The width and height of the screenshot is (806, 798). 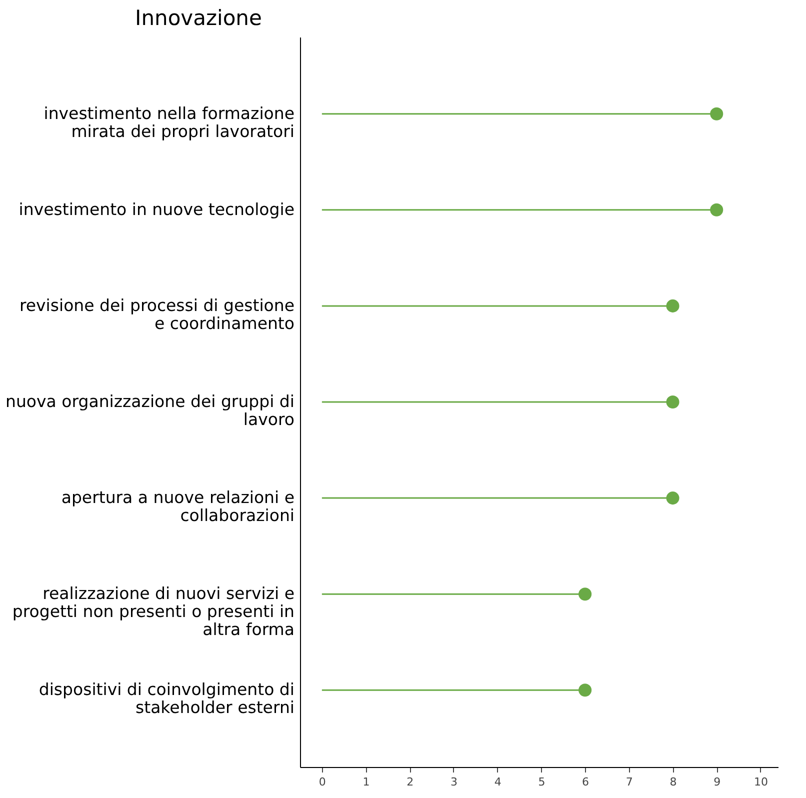 What do you see at coordinates (717, 782) in the screenshot?
I see `x-tick-label: 9` at bounding box center [717, 782].